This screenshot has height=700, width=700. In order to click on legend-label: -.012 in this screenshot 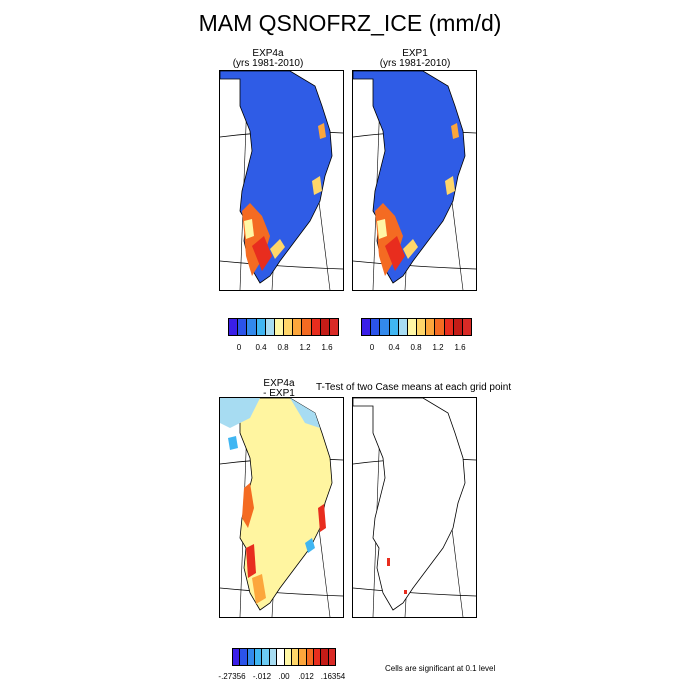, I will do `click(262, 676)`.